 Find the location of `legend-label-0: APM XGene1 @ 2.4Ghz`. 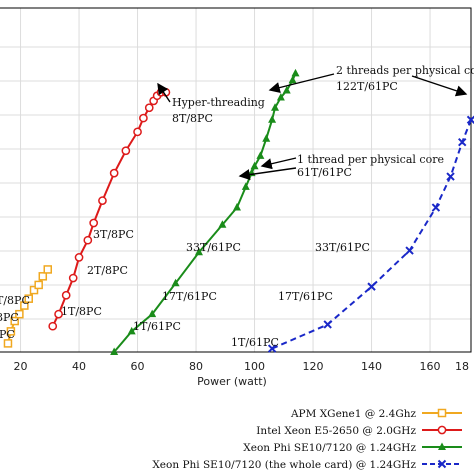

legend-label-0: APM XGene1 @ 2.4Ghz is located at coordinates (353, 414).